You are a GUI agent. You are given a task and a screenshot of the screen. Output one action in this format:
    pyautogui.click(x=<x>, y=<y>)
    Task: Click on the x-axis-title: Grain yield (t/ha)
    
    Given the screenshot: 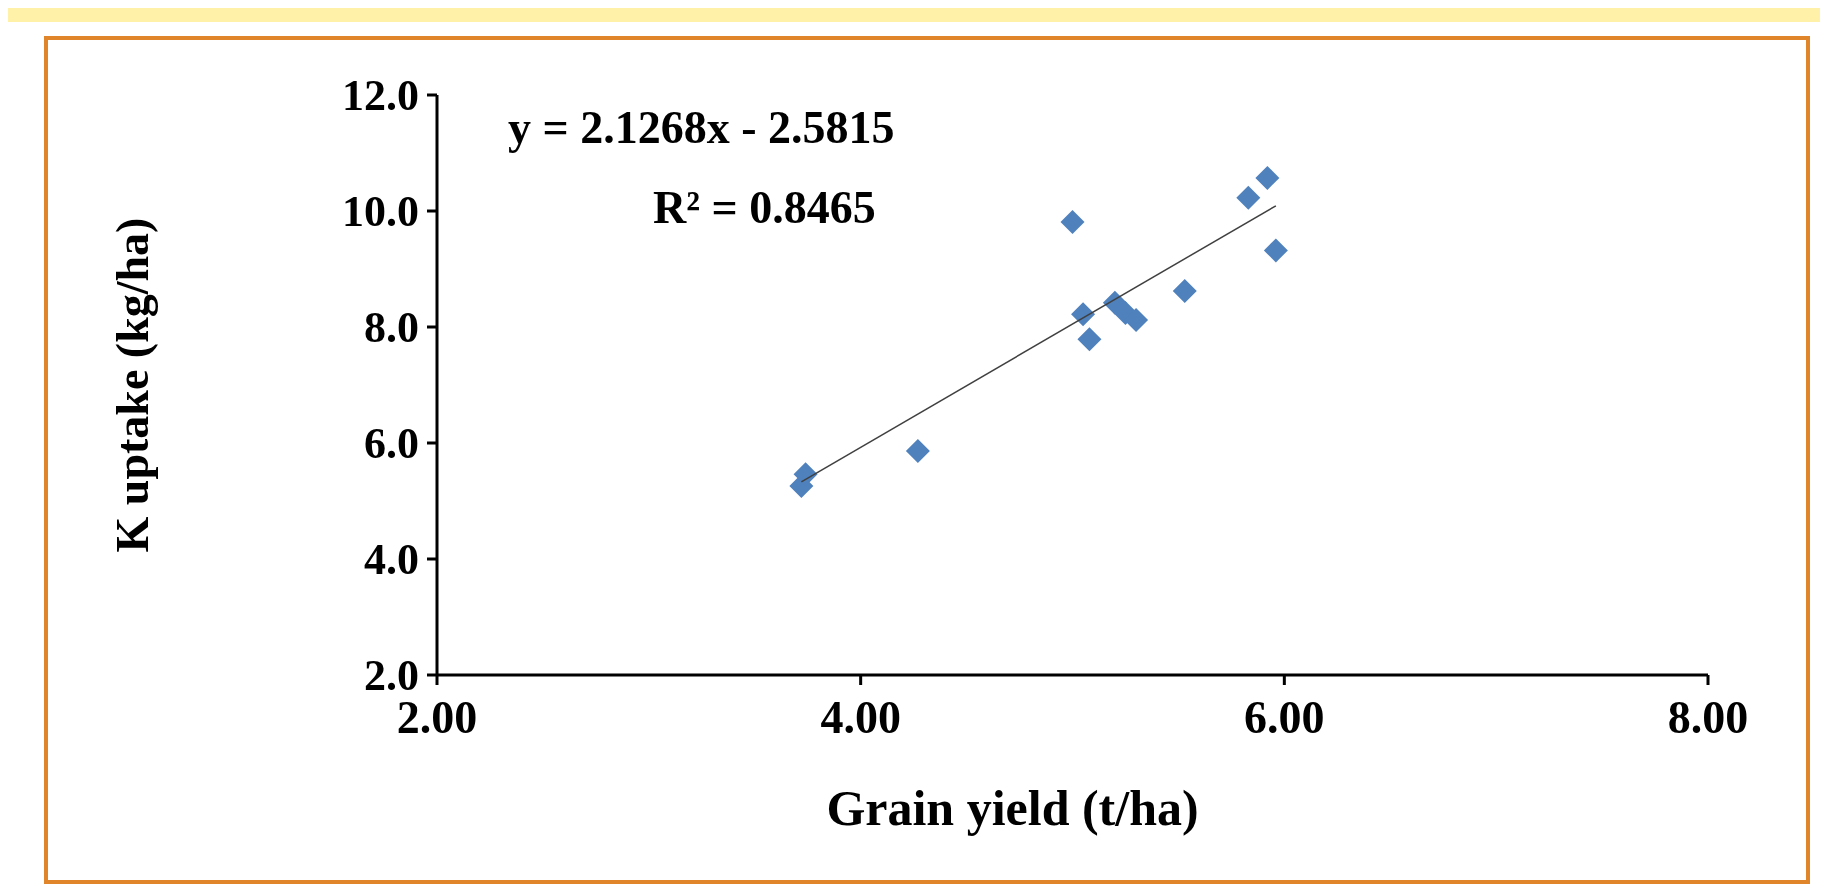 What is the action you would take?
    pyautogui.click(x=1012, y=808)
    